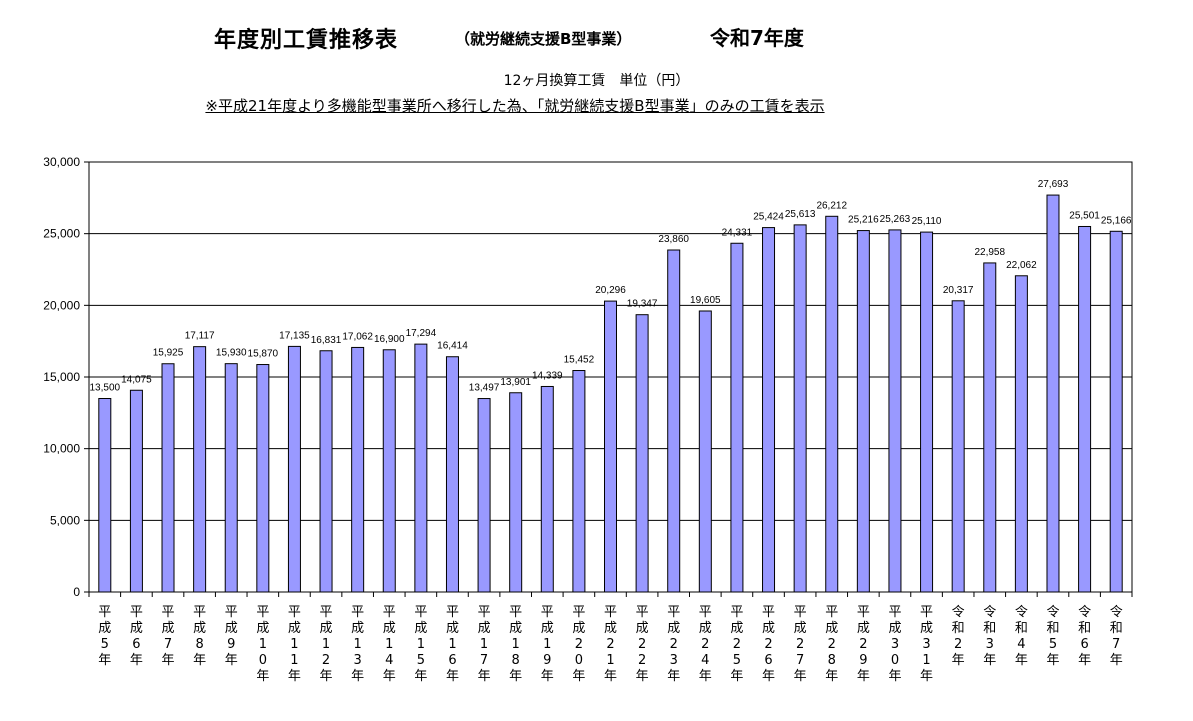  What do you see at coordinates (895, 219) in the screenshot?
I see `data-label: 25,263` at bounding box center [895, 219].